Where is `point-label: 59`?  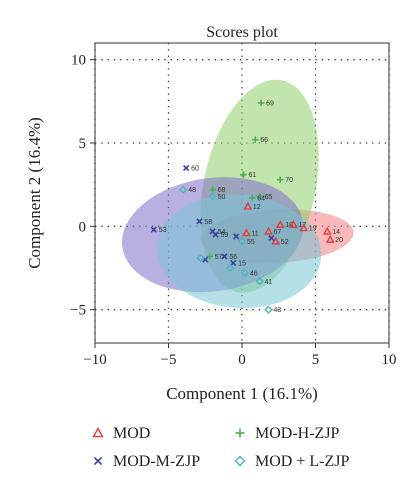 point-label: 59 is located at coordinates (225, 235).